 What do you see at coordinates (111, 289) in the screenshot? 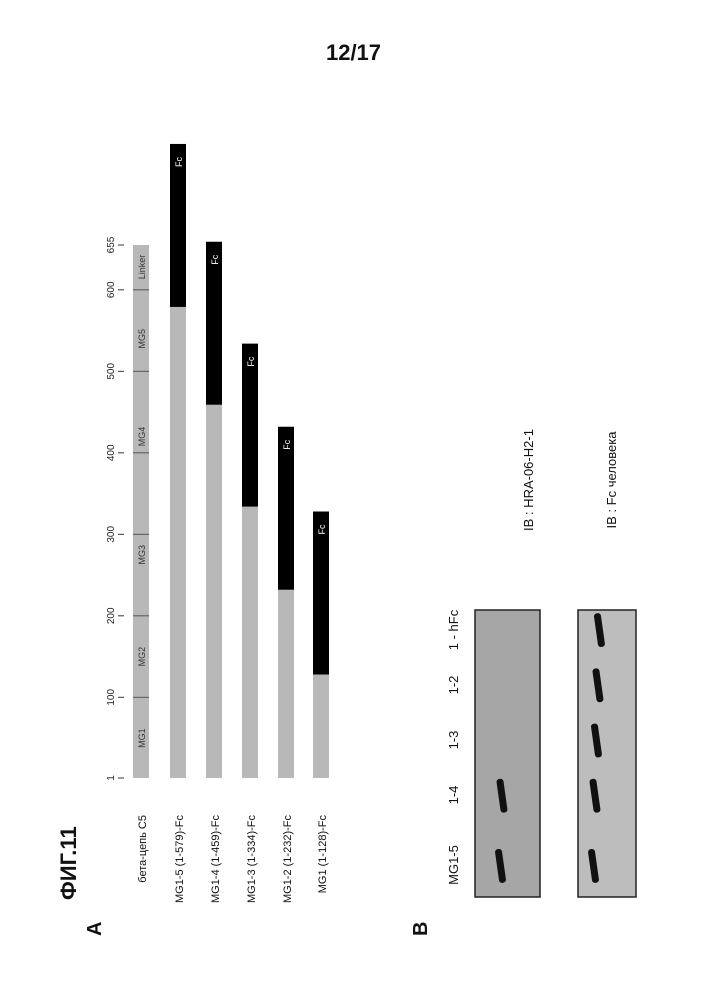
I see `axis-tick-label: 600` at bounding box center [111, 289].